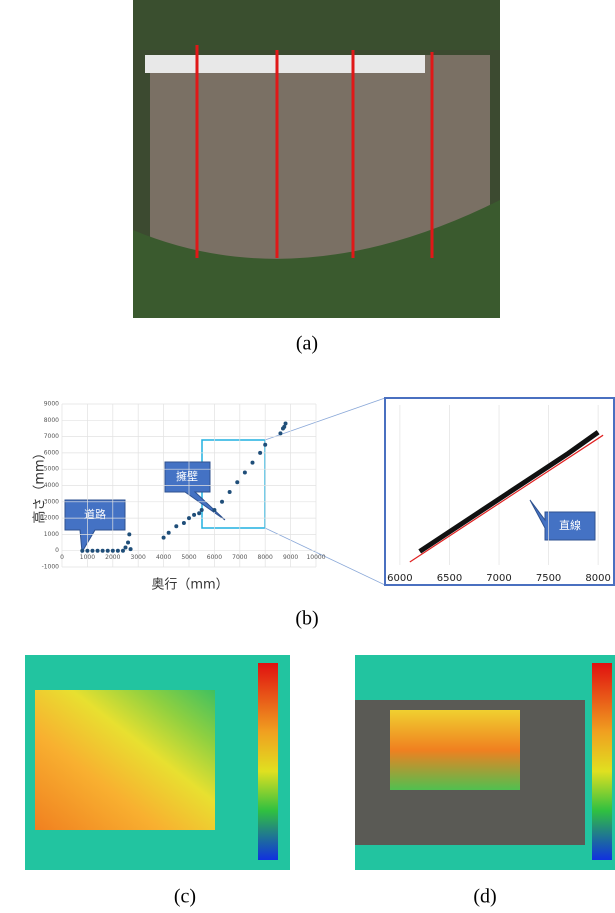 This screenshot has height=913, width=615. Describe the element at coordinates (570, 525) in the screenshot. I see `callout-text: 直線` at that location.